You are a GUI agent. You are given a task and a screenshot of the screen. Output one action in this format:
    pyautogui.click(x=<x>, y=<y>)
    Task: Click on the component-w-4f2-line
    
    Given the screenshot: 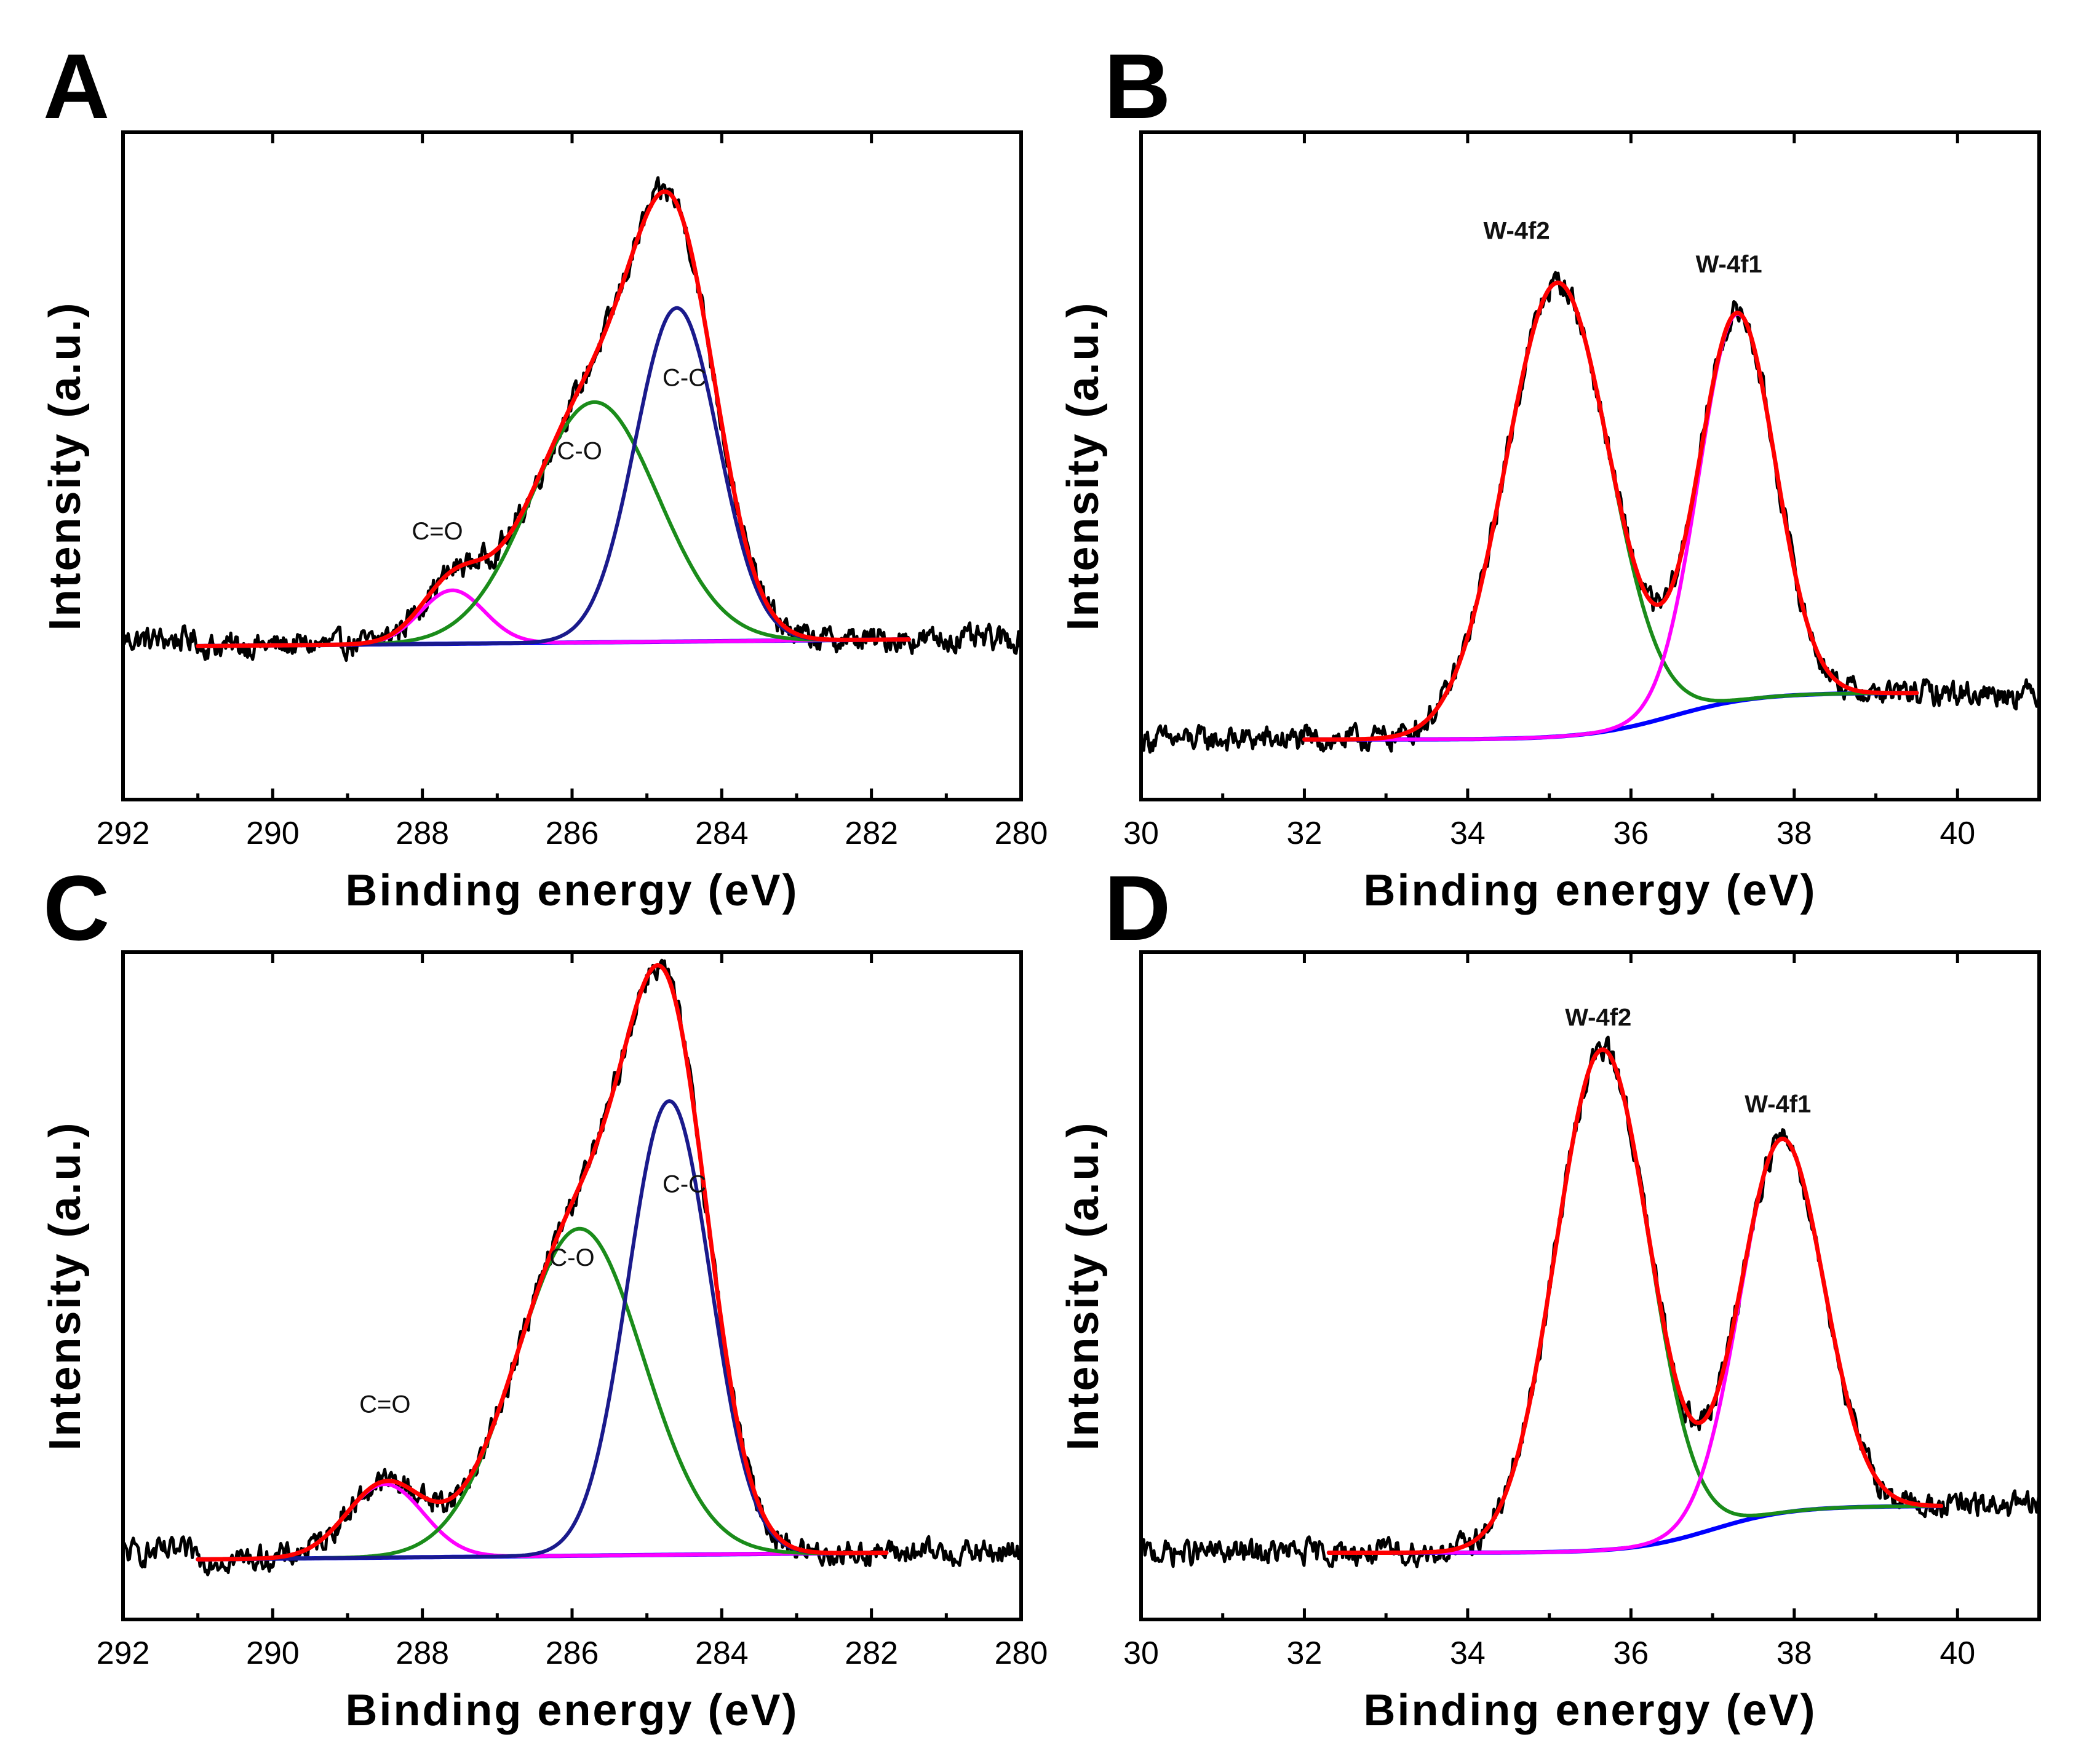 What is the action you would take?
    pyautogui.click(x=1635, y=1301)
    